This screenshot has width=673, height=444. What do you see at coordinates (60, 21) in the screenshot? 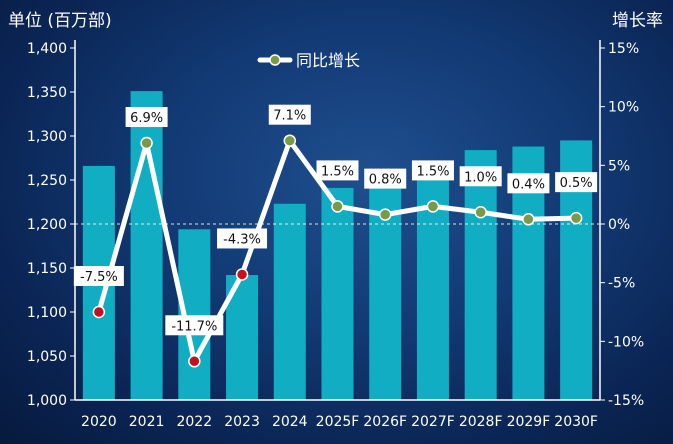
I see `y-axis-title: 单位 (百万部)` at bounding box center [60, 21].